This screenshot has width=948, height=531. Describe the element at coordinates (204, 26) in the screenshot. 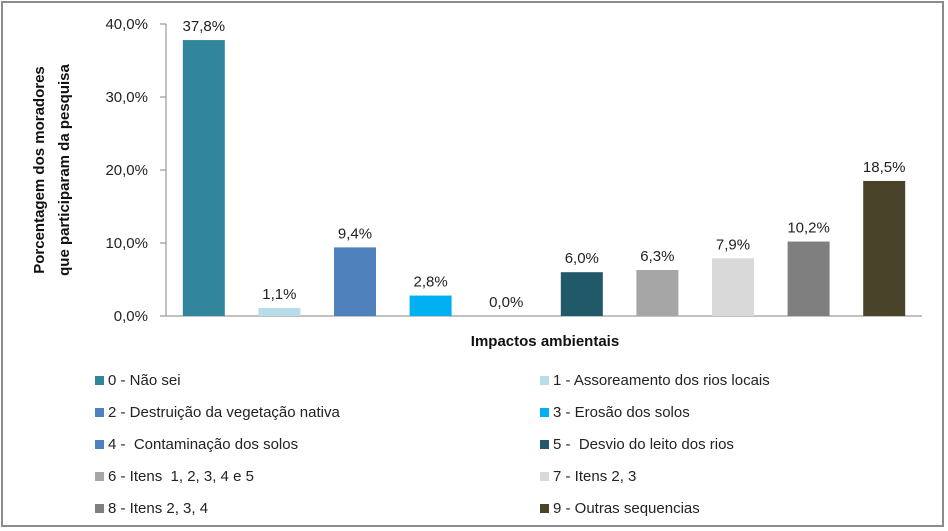

I see `data-label-0: 37,8%` at that location.